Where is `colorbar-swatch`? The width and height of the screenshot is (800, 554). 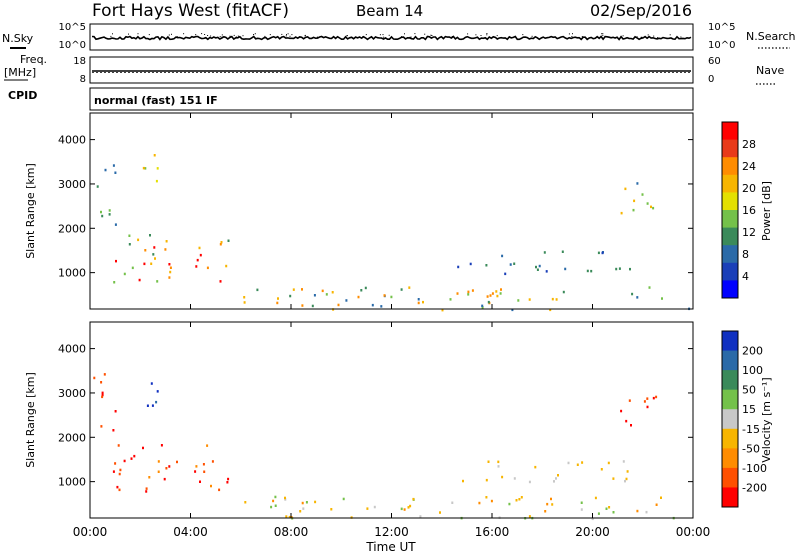 colorbar-swatch is located at coordinates (730, 254).